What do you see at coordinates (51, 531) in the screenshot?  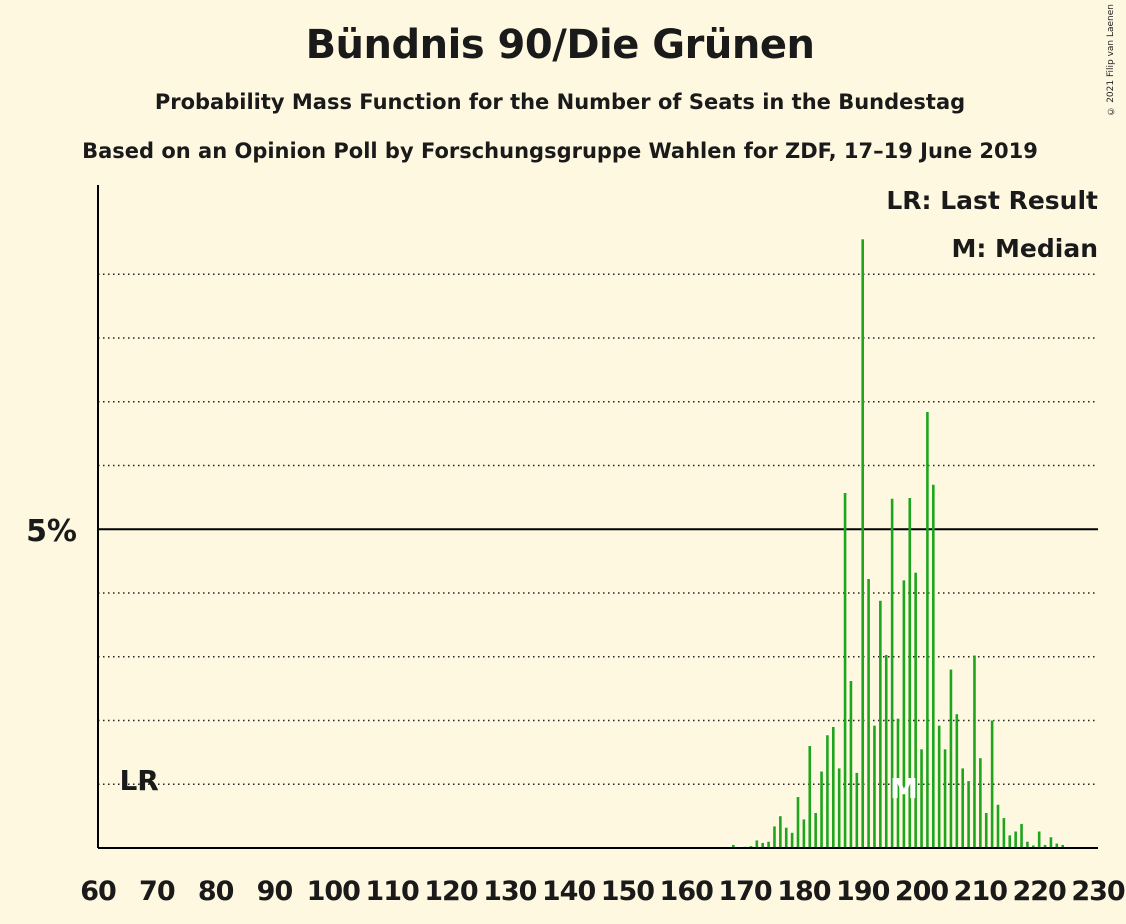 I see `y-tick-label-5pct: 5%` at bounding box center [51, 531].